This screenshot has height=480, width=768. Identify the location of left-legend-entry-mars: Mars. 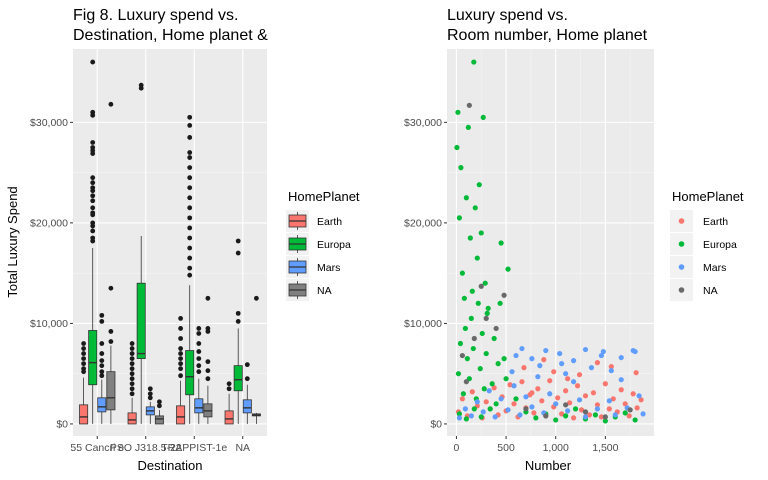
(313, 267).